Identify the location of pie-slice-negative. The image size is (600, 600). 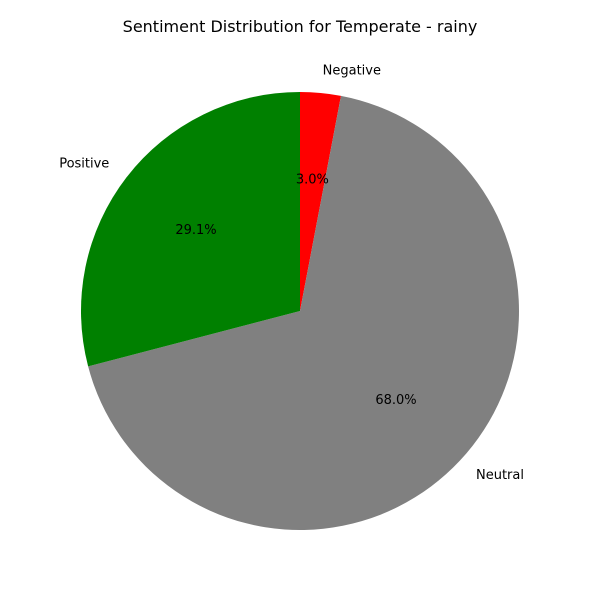
(320, 201).